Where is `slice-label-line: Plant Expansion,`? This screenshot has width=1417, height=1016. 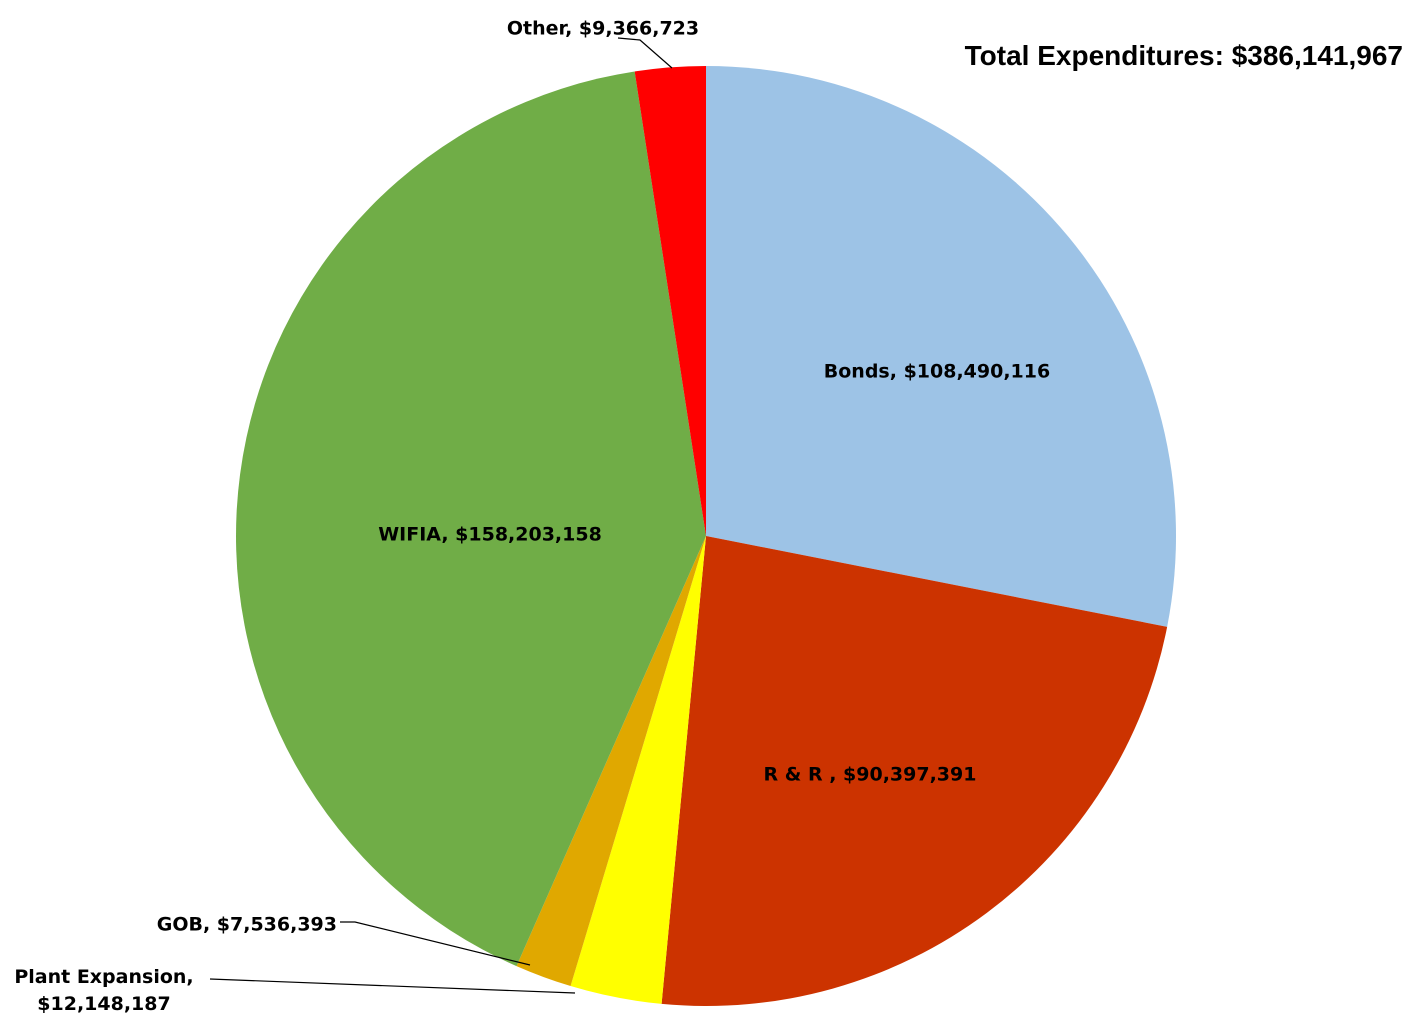
slice-label-line: Plant Expansion, is located at coordinates (103, 977).